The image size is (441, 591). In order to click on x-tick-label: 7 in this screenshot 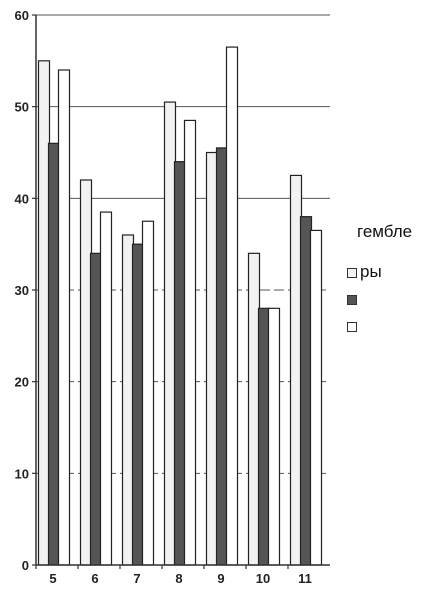, I will do `click(136, 578)`.